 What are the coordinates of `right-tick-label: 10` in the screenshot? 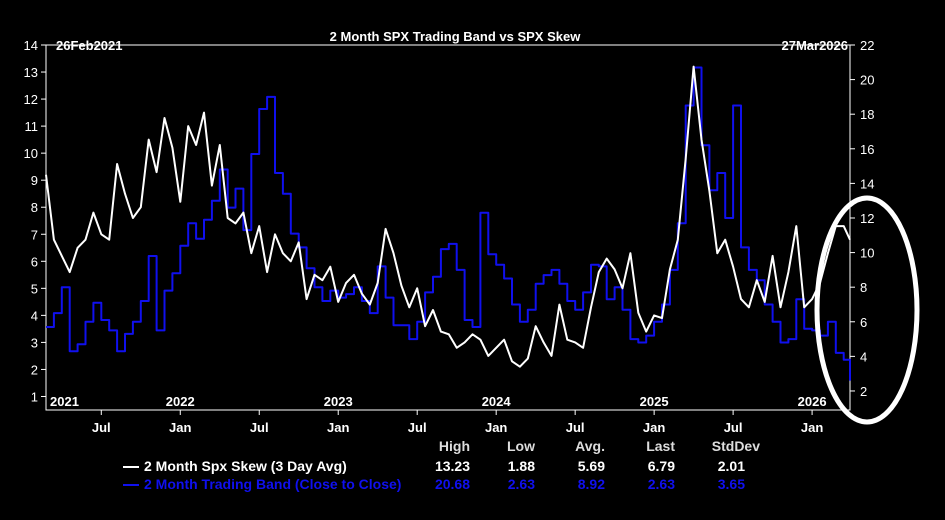 It's located at (867, 253).